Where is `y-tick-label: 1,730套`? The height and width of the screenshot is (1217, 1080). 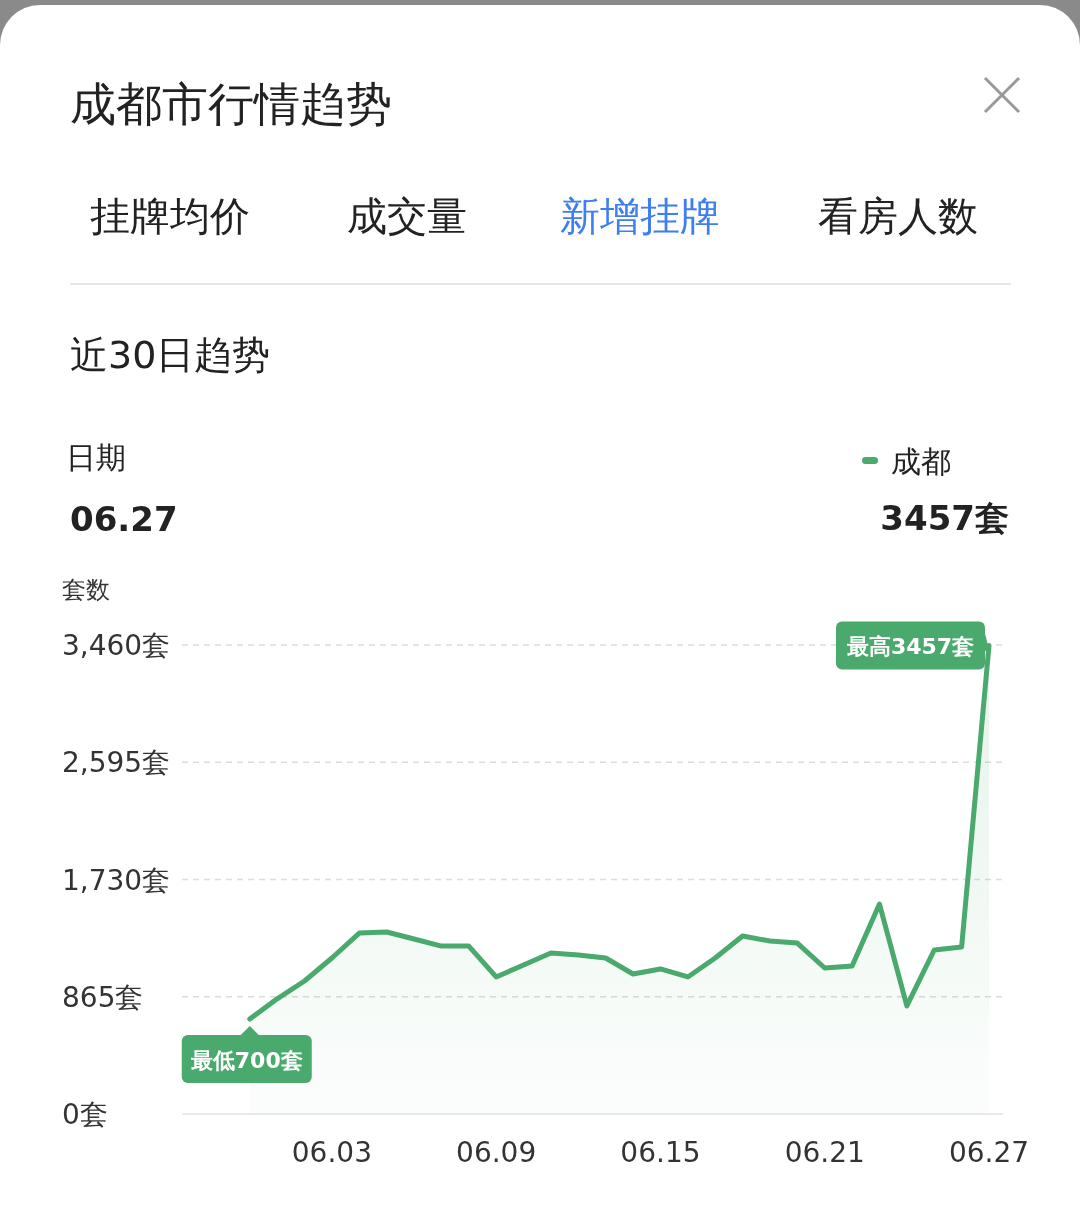 y-tick-label: 1,730套 is located at coordinates (116, 880).